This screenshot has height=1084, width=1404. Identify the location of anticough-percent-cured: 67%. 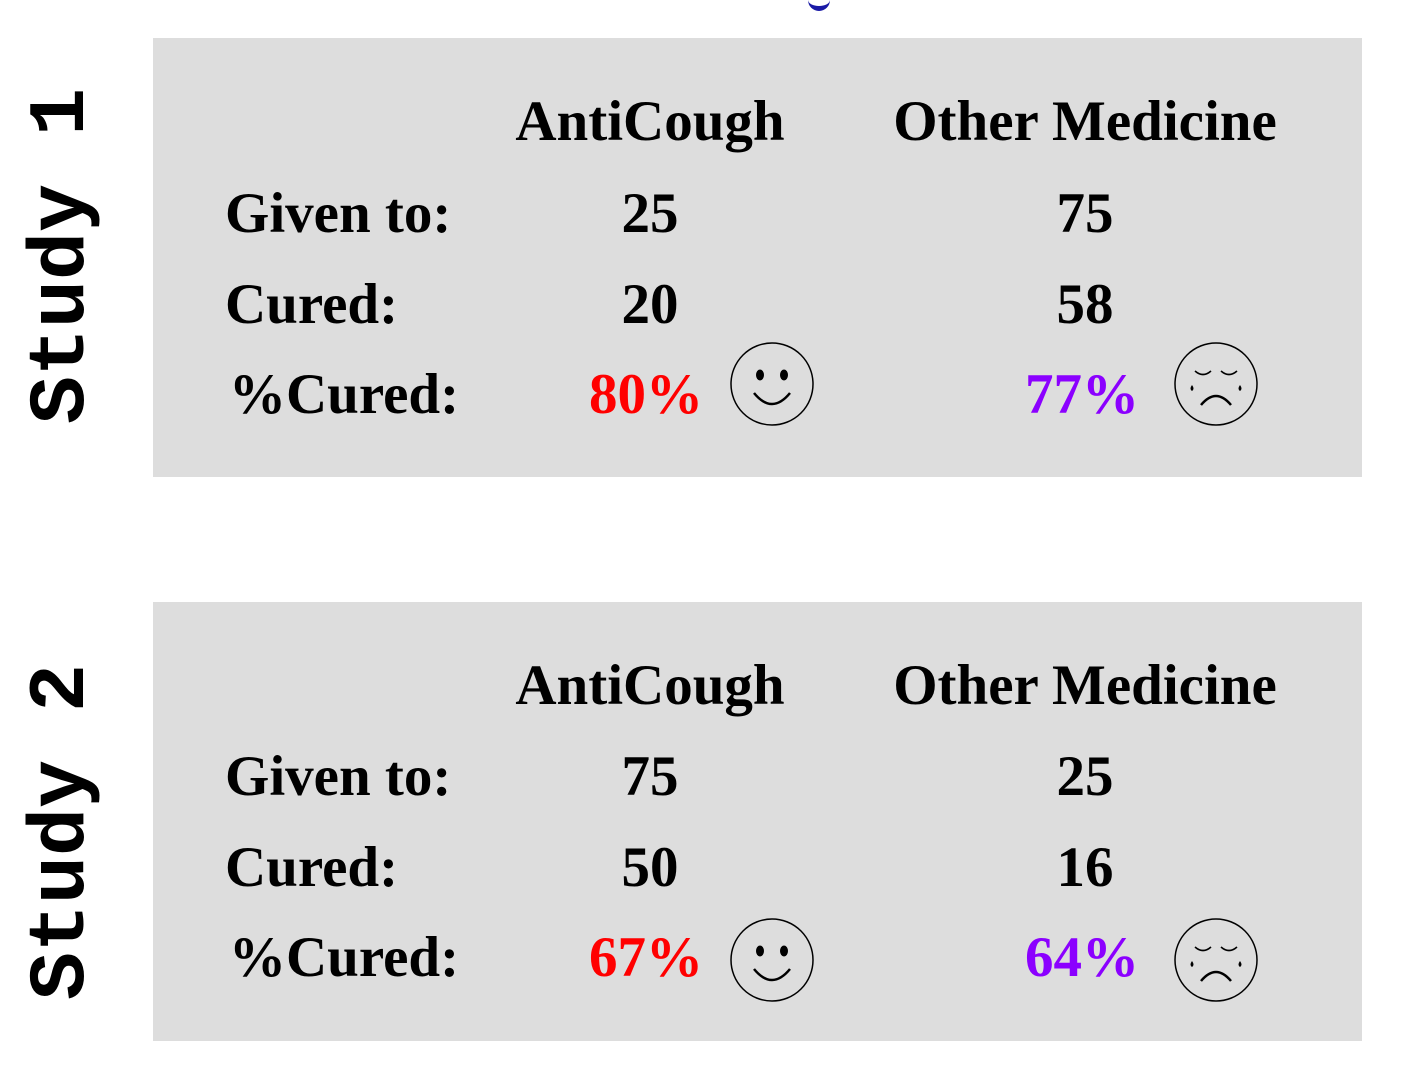
(646, 957).